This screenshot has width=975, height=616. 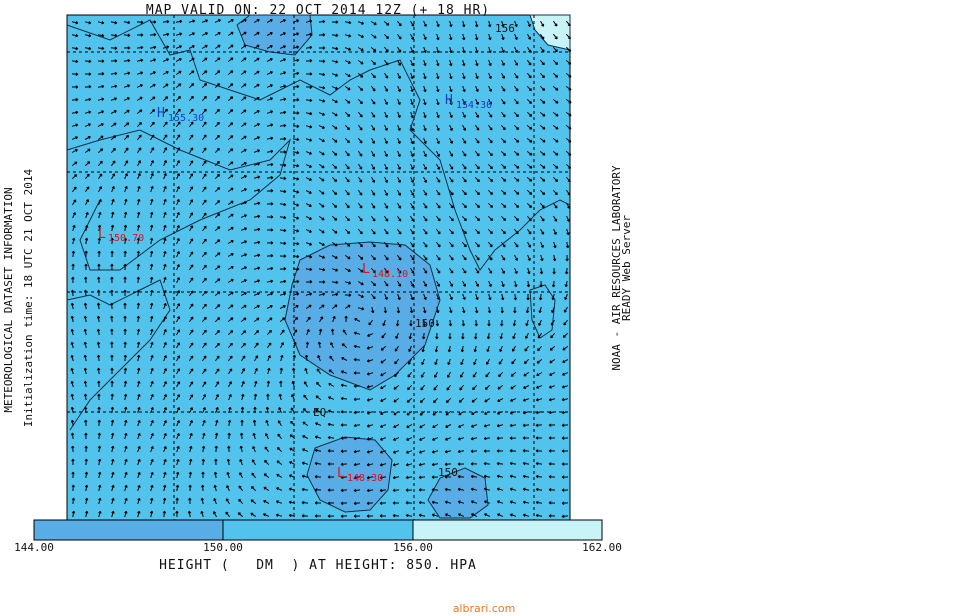 I want to click on colorbar-label: 162.00, so click(x=602, y=547).